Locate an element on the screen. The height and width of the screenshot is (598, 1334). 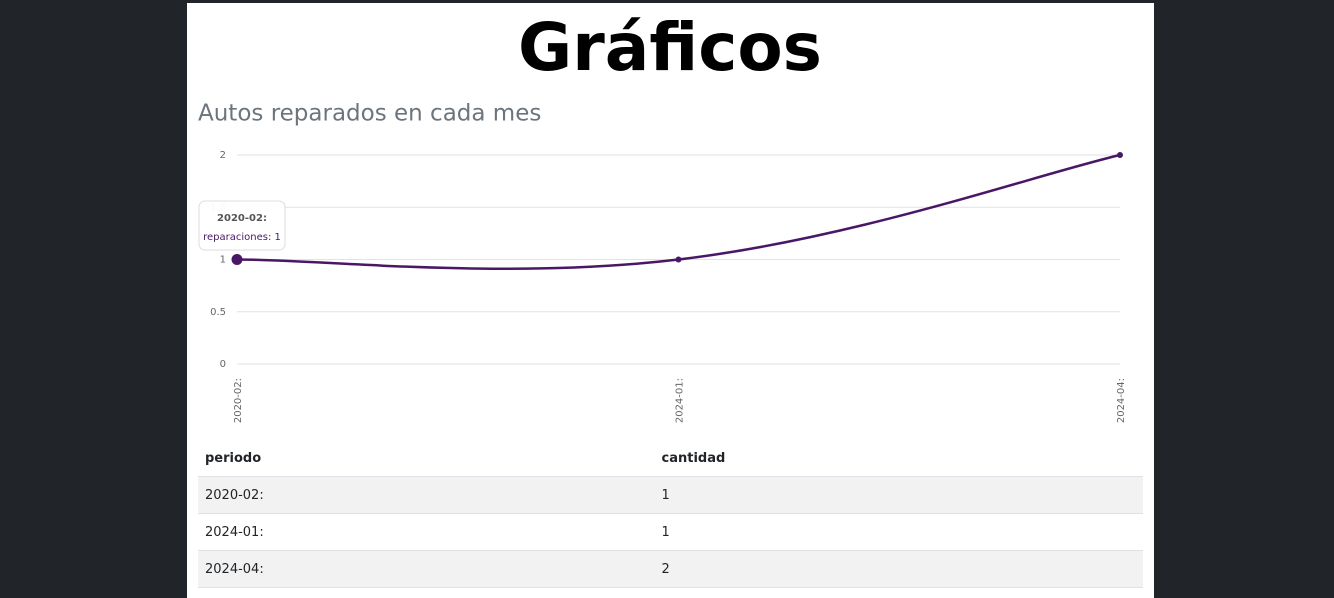
x-tick-label: 2024-01: is located at coordinates (680, 400).